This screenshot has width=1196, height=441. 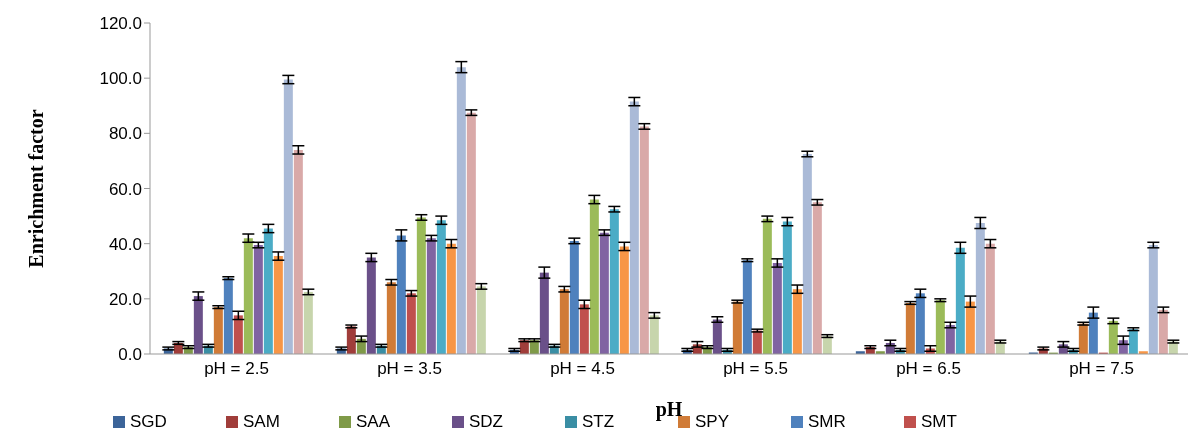 What do you see at coordinates (261, 422) in the screenshot?
I see `legend-label: SAM` at bounding box center [261, 422].